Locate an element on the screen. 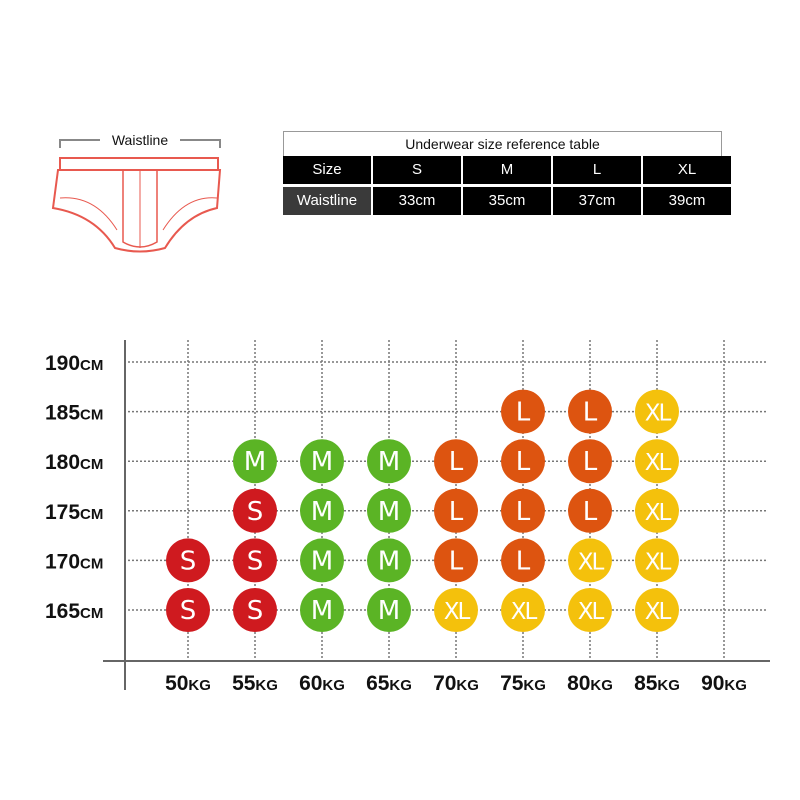  y-tick-label: 190CM is located at coordinates (74, 363).